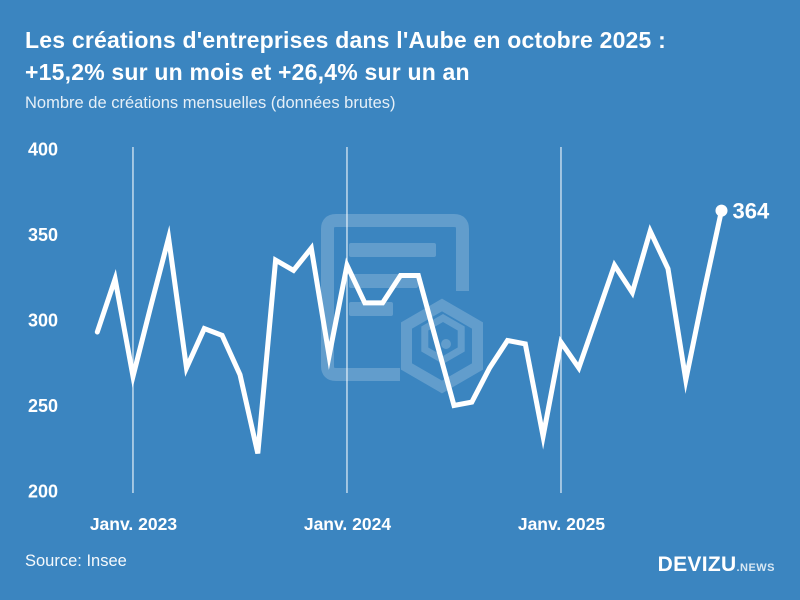  I want to click on x-tick-label: Janv. 2024, so click(348, 524).